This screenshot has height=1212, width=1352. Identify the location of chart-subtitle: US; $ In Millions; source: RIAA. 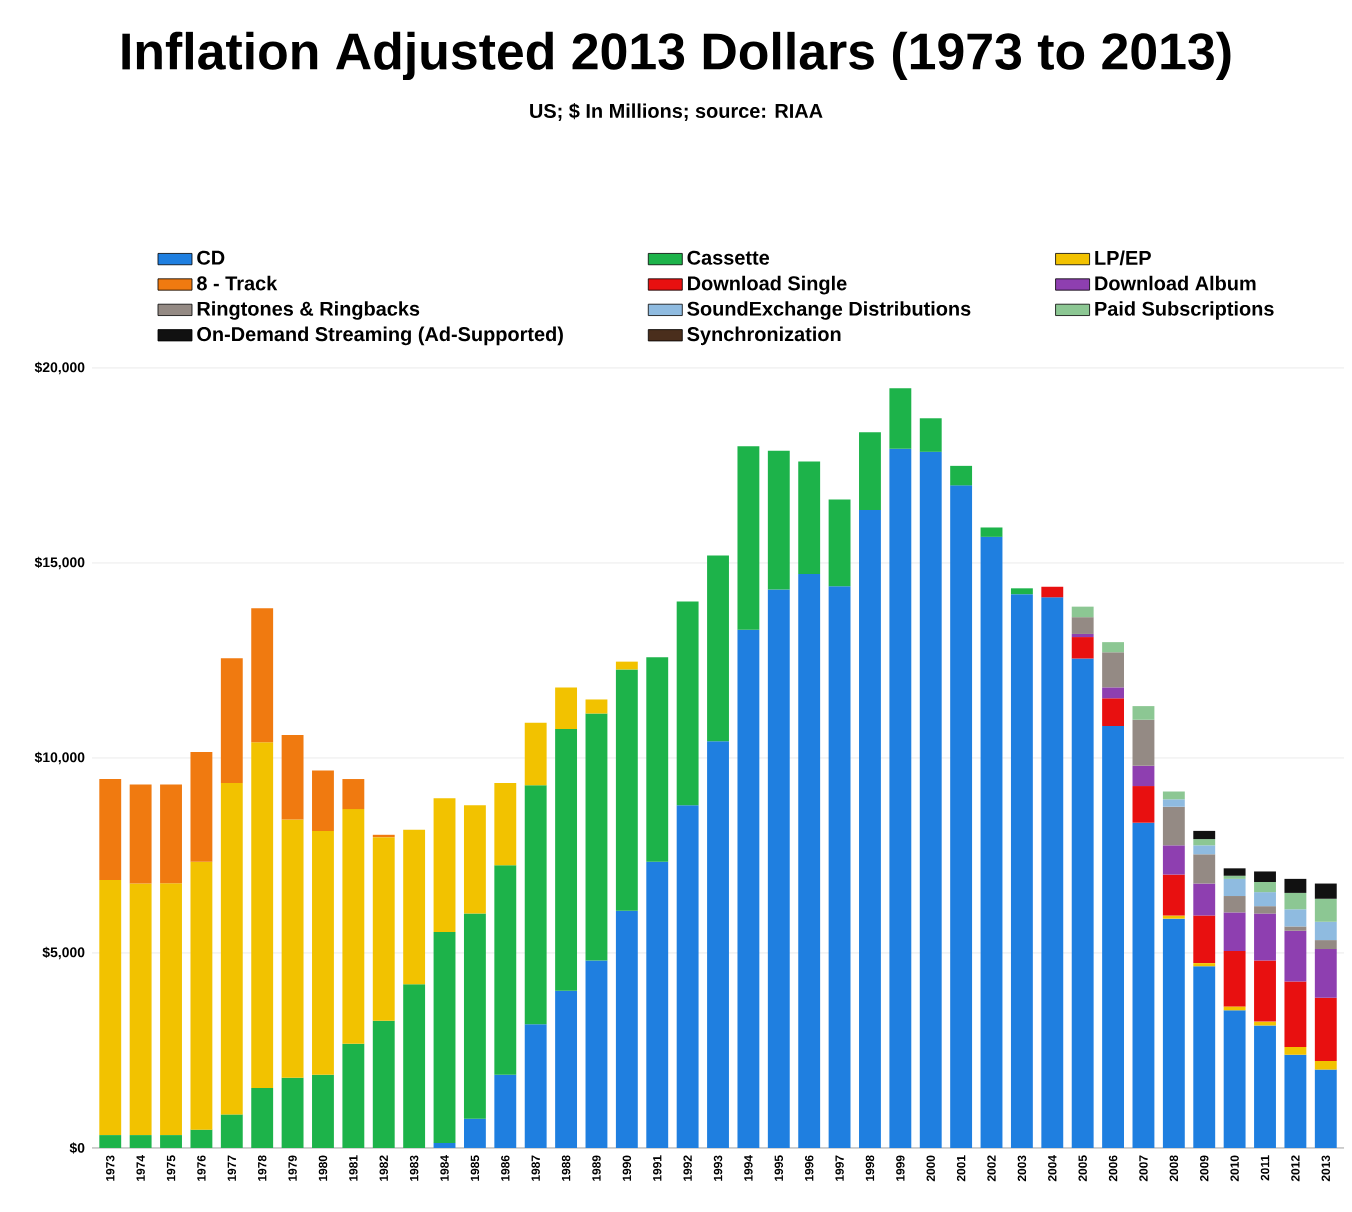
(676, 112).